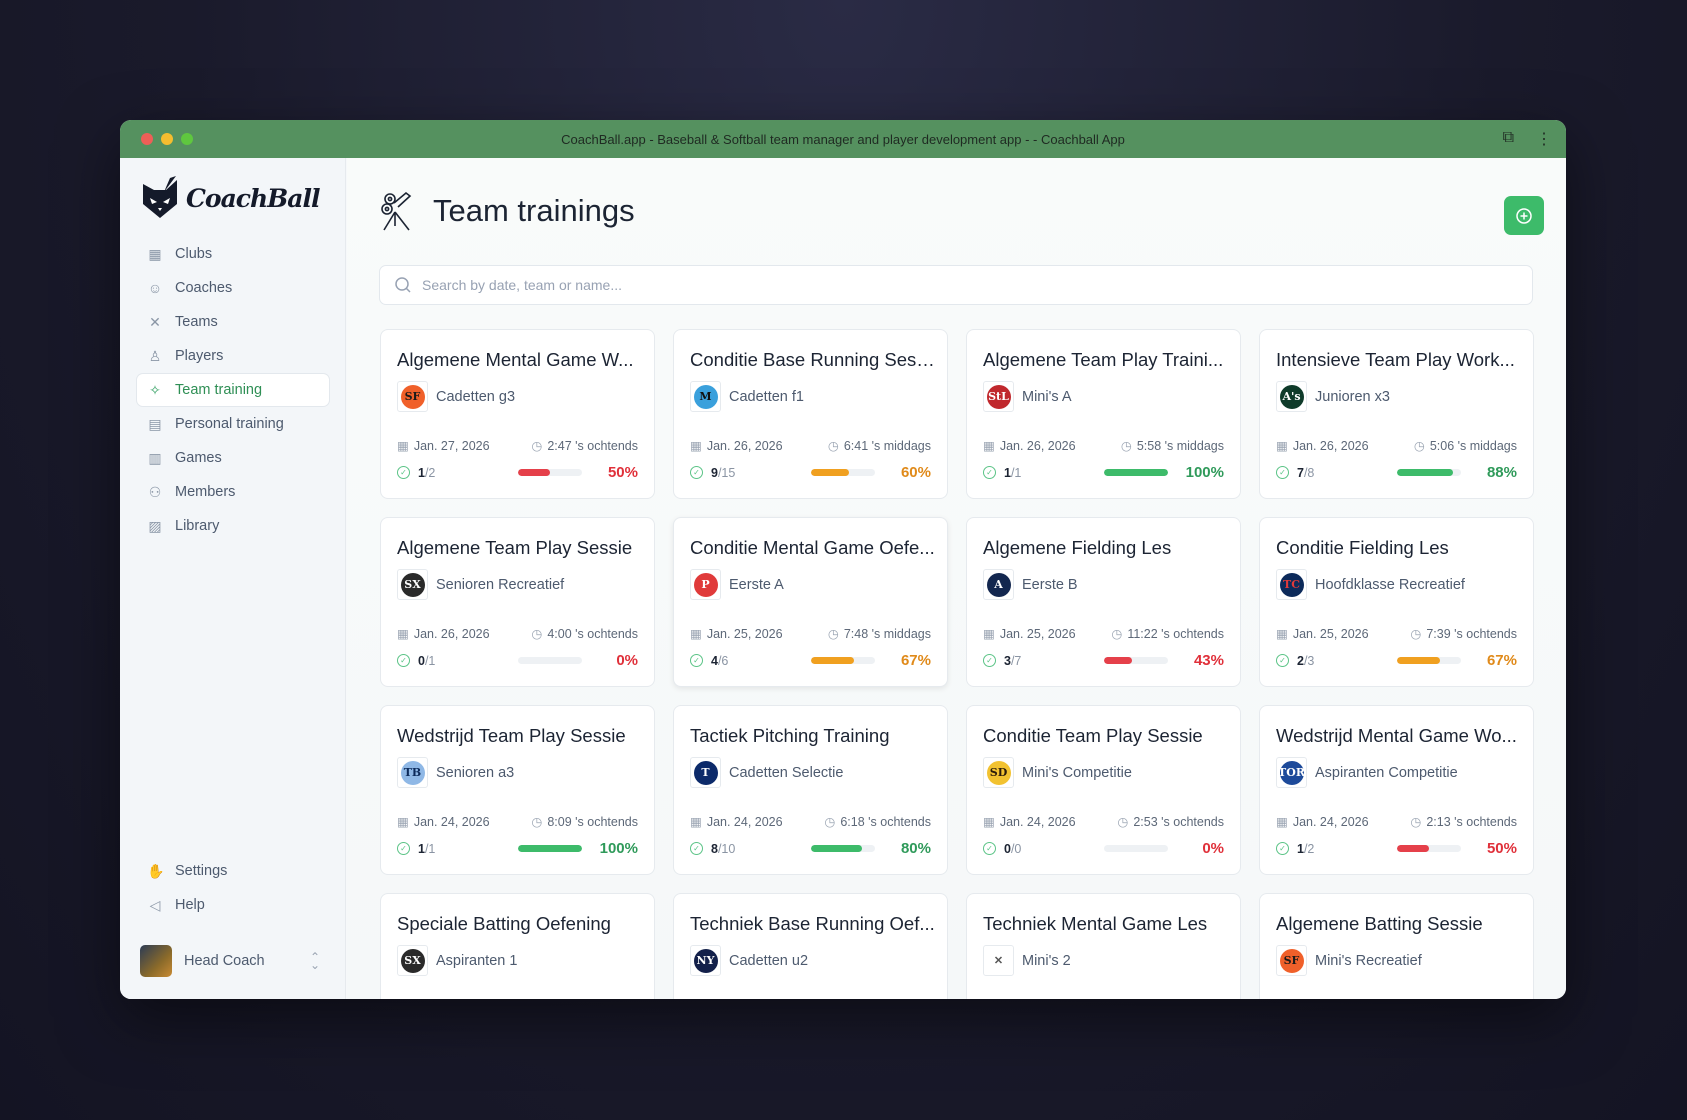 This screenshot has width=1687, height=1120. I want to click on sidebar-item-label: Help, so click(190, 905).